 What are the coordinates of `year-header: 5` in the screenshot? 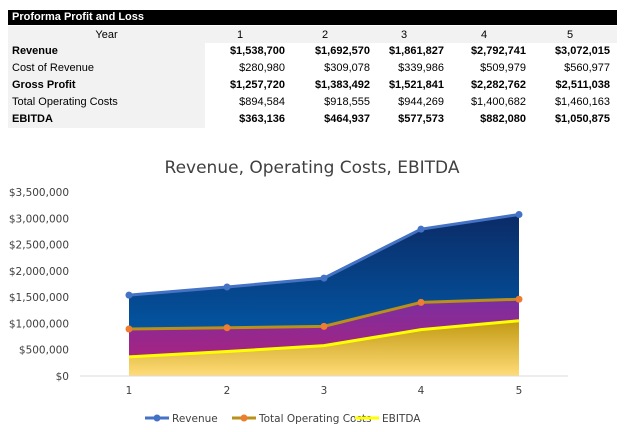 It's located at (570, 35).